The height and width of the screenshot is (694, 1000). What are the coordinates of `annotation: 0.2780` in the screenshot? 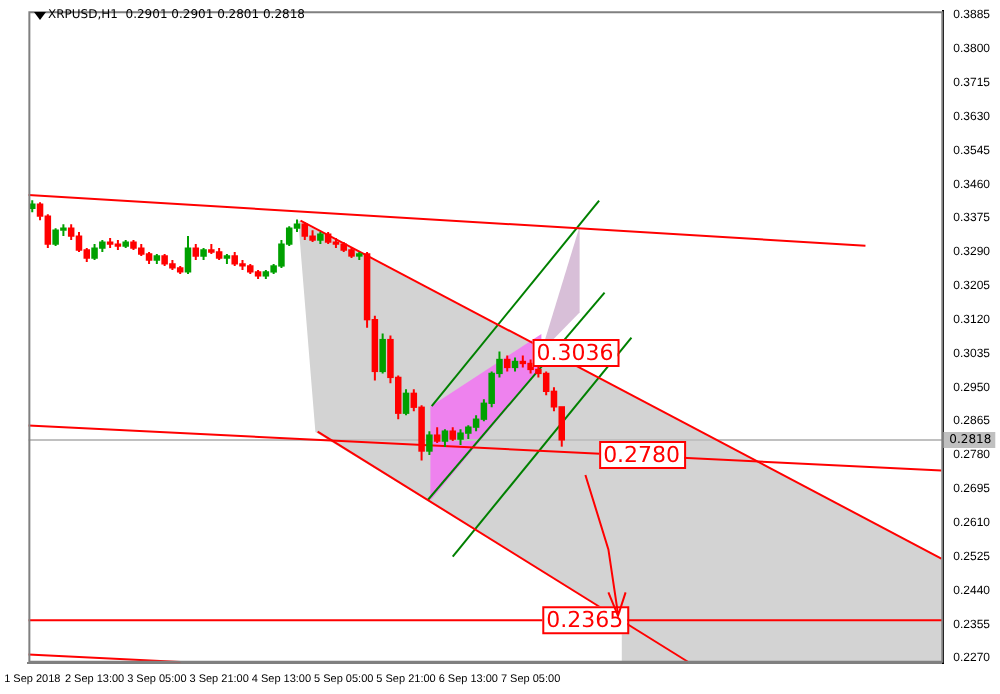 It's located at (642, 454).